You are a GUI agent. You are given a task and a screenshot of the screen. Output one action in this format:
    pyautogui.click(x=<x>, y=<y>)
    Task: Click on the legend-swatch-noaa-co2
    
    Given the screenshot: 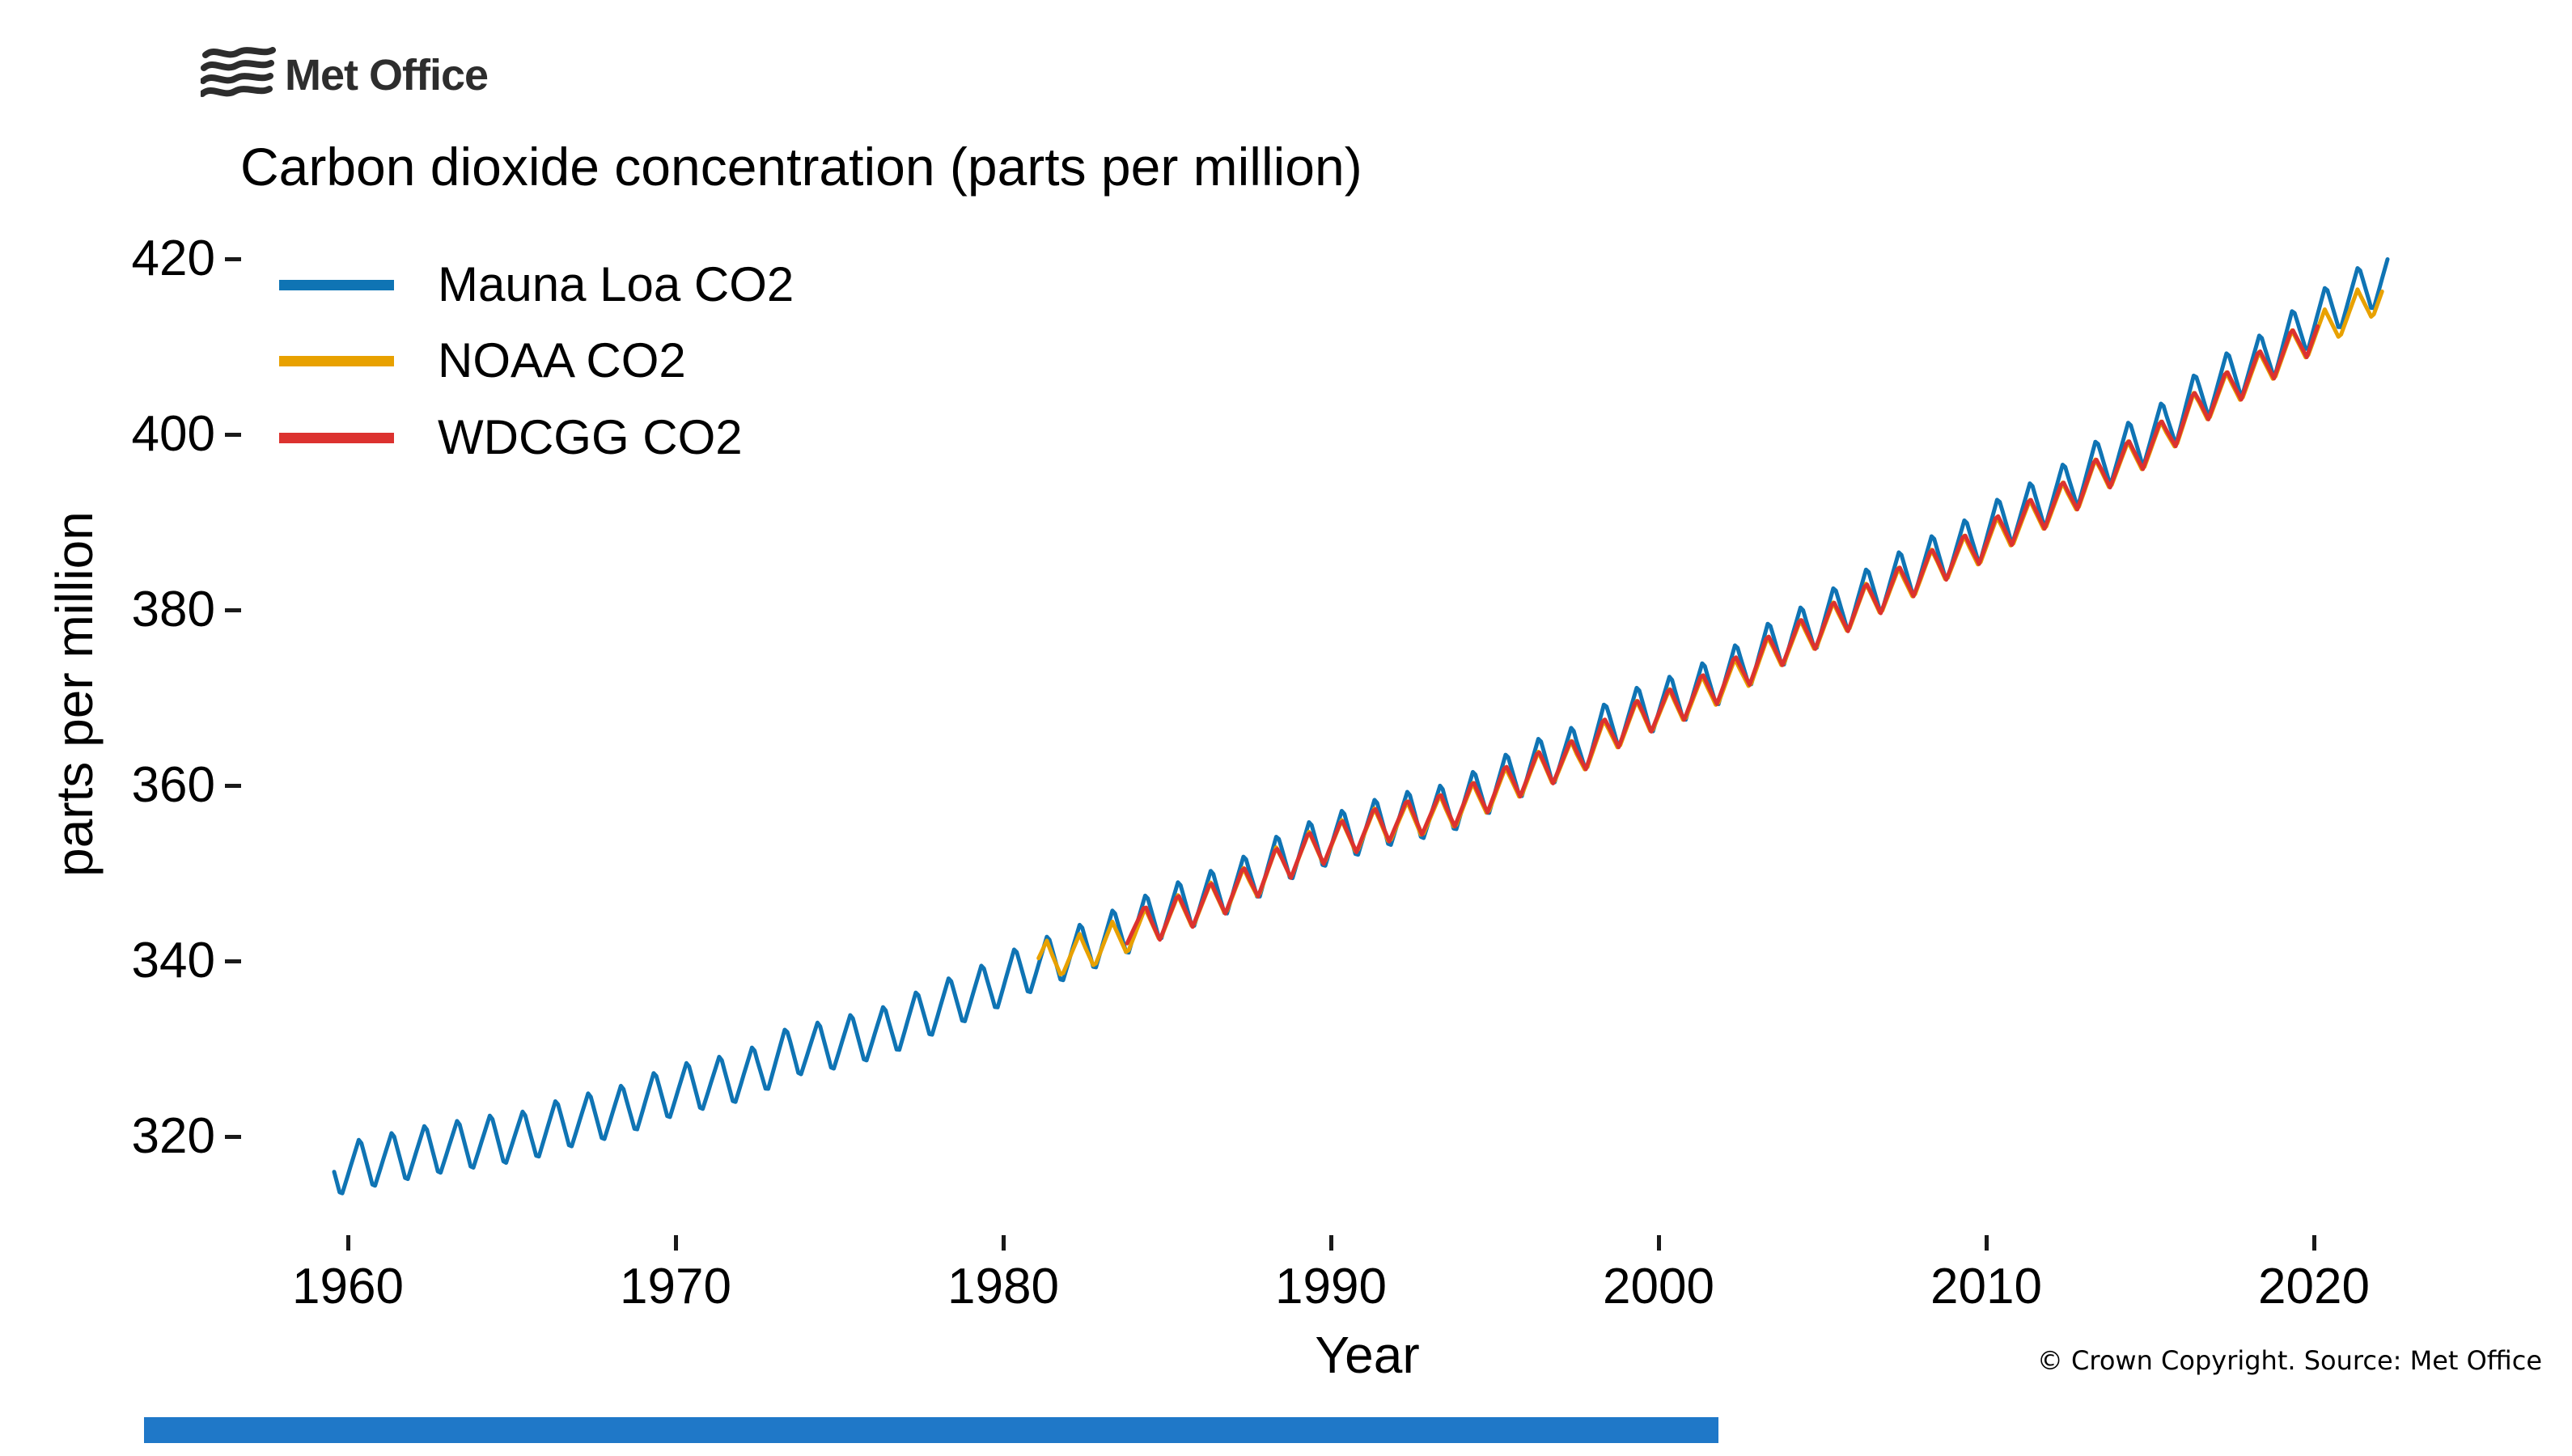 What is the action you would take?
    pyautogui.click(x=336, y=361)
    